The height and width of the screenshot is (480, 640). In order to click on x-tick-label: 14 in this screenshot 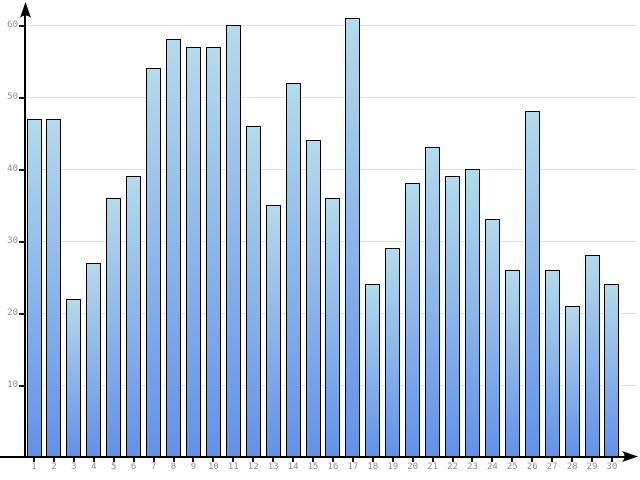, I will do `click(293, 467)`.